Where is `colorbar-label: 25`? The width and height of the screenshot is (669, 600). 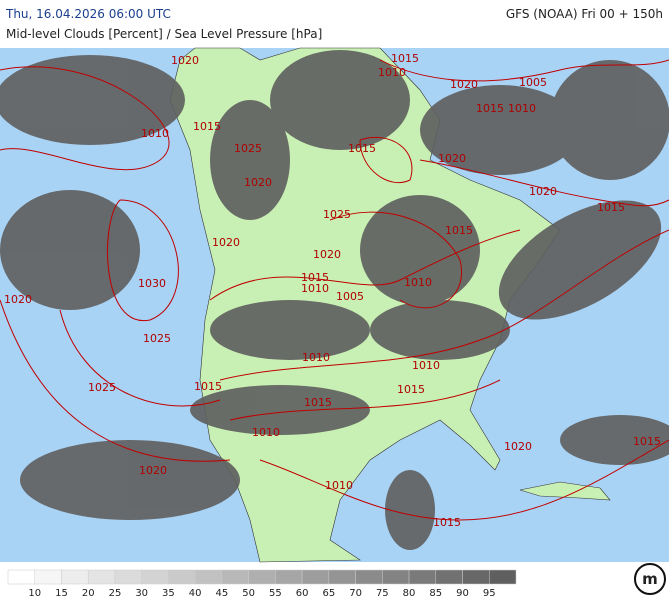 colorbar-label: 25 is located at coordinates (115, 593).